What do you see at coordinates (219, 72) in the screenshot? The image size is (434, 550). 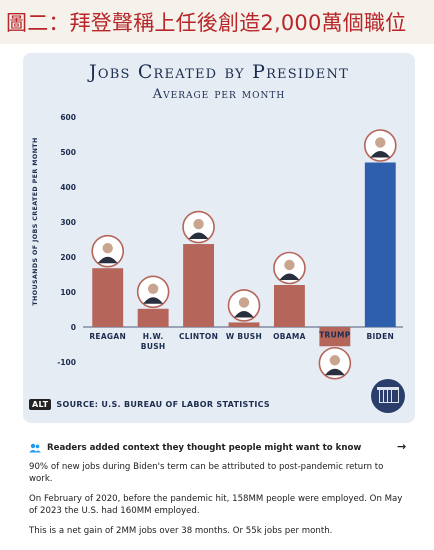 I see `chart-title: Jobs Created by President` at bounding box center [219, 72].